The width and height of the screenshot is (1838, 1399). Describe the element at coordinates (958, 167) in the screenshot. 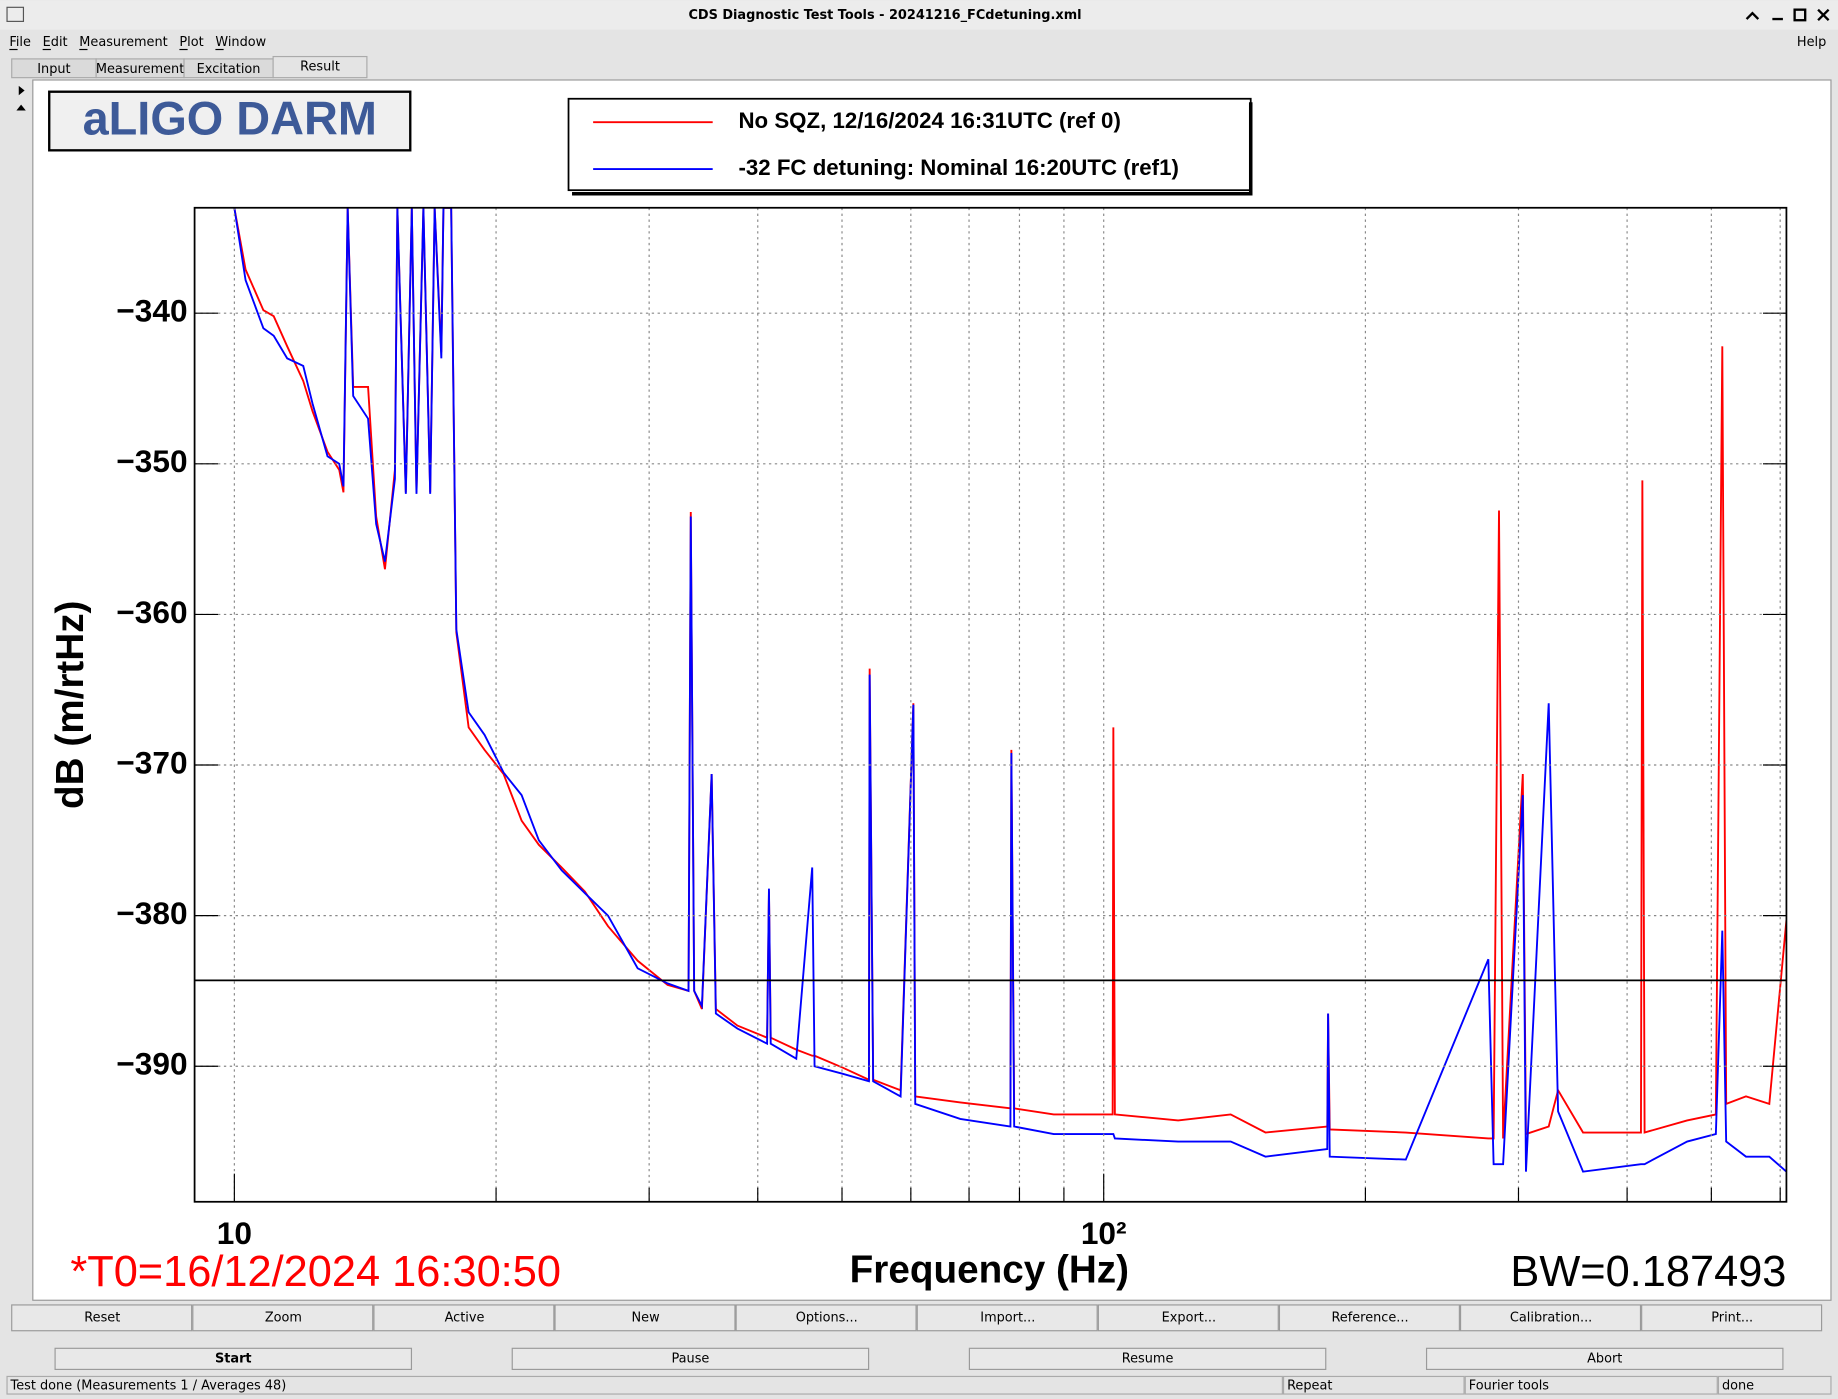

I see `legend-label: -32 FC detuning: Nominal 16:20UTC (ref1)` at that location.